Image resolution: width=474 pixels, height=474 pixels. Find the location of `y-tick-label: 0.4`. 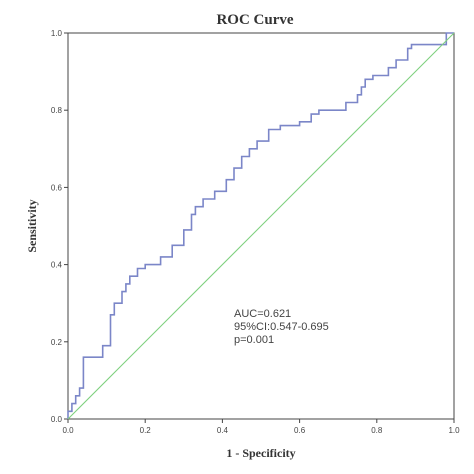

y-tick-label: 0.4 is located at coordinates (57, 265).